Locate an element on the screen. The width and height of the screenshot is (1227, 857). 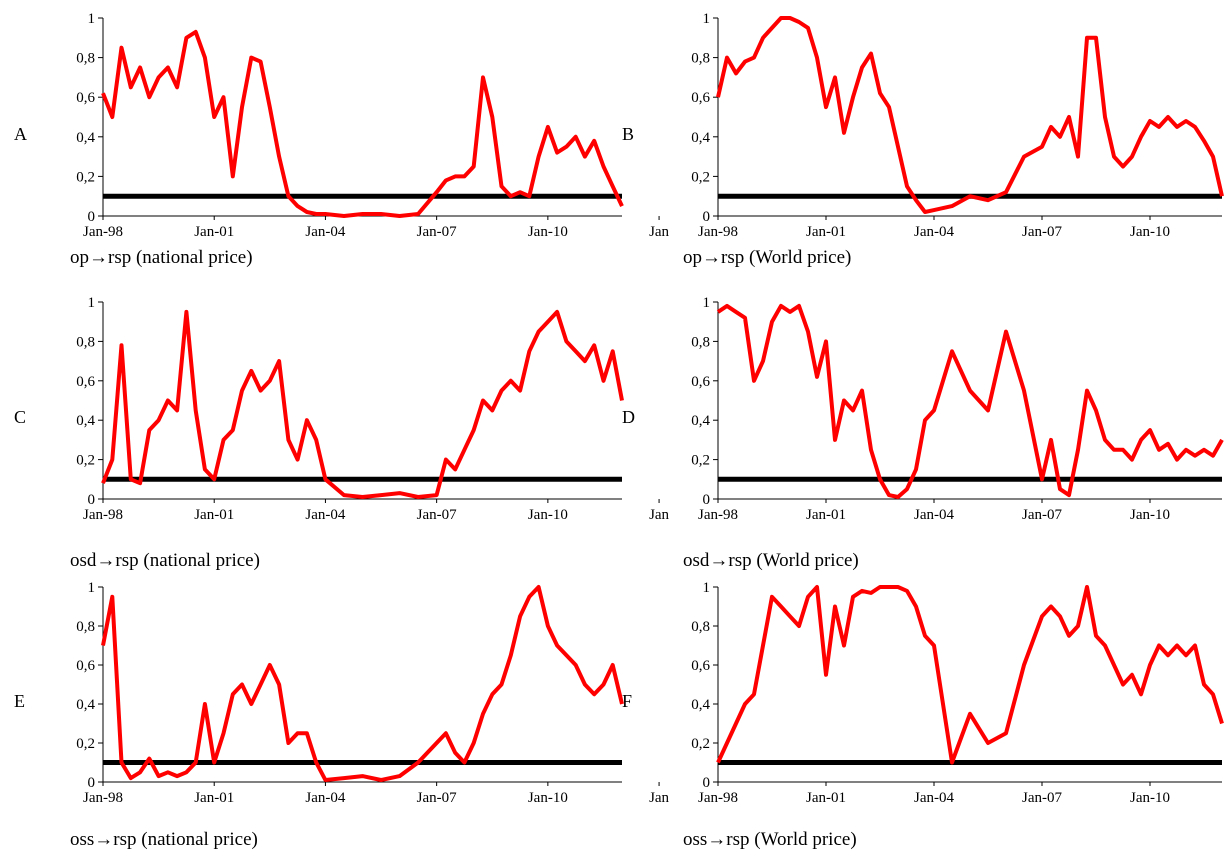
panel-letter: B is located at coordinates (628, 134).